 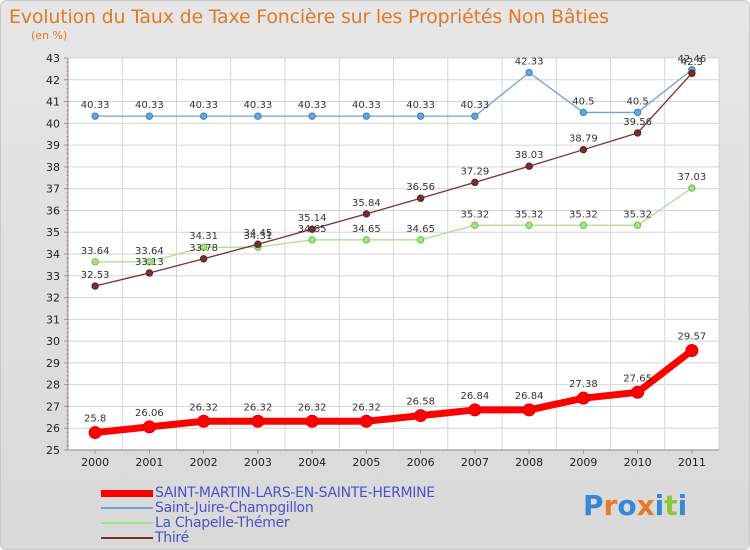 I want to click on y-tick-label: 34, so click(x=53, y=254).